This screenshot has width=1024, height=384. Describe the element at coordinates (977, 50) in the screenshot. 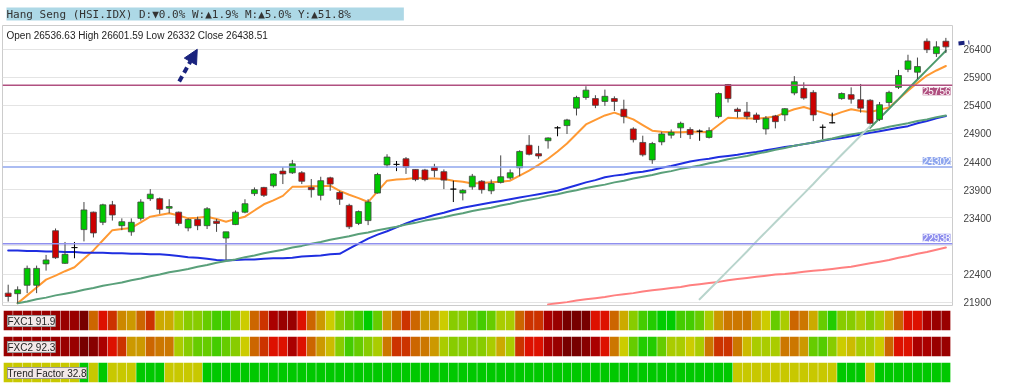

I see `y-tick-label: 26400` at that location.